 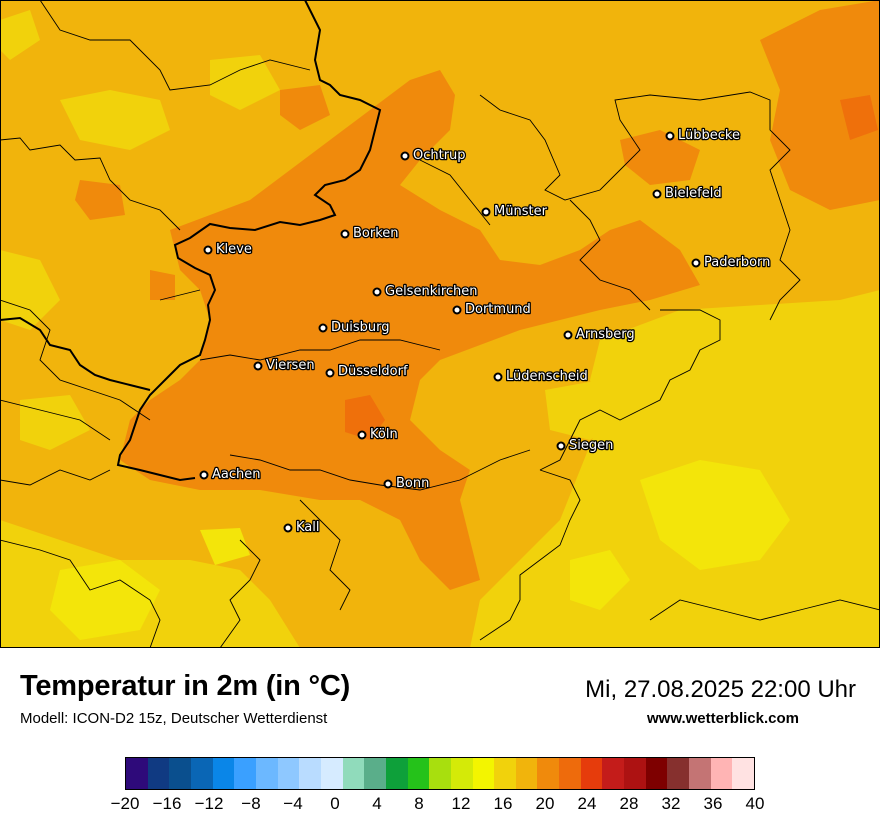 I want to click on legend-tick-label: −8, so click(x=251, y=803).